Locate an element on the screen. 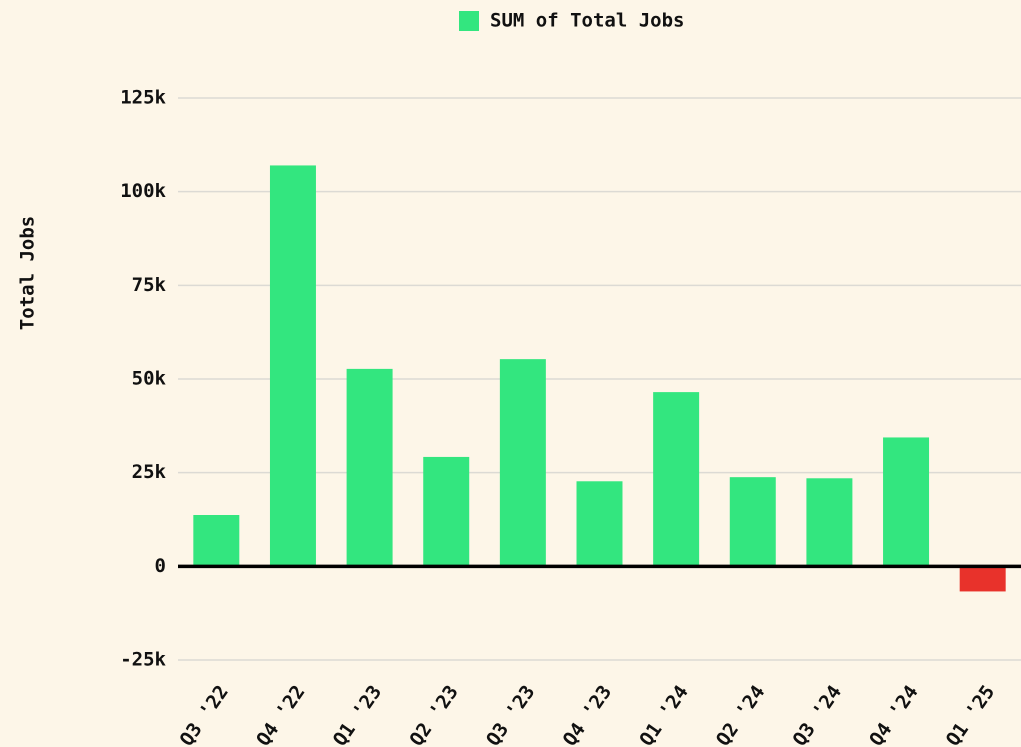 Image resolution: width=1021 pixels, height=747 pixels. y-tick-label: 75k is located at coordinates (149, 285).